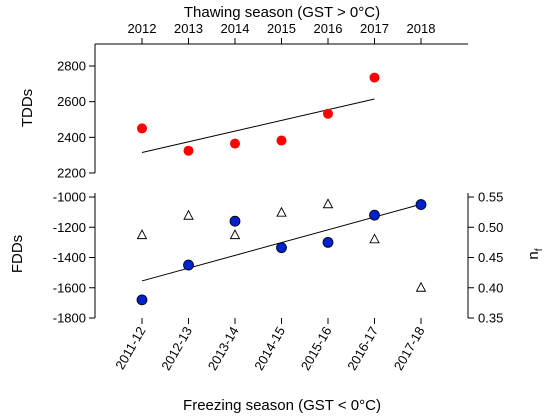 This screenshot has width=550, height=419. I want to click on fdd-tick-label: -1600, so click(69, 287).